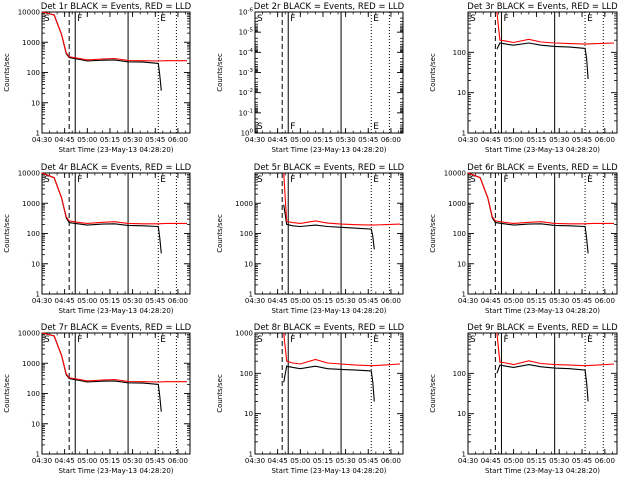  Describe the element at coordinates (329, 168) in the screenshot. I see `chart-title: Det 5r BLACK = Events, RED = LLD` at that location.